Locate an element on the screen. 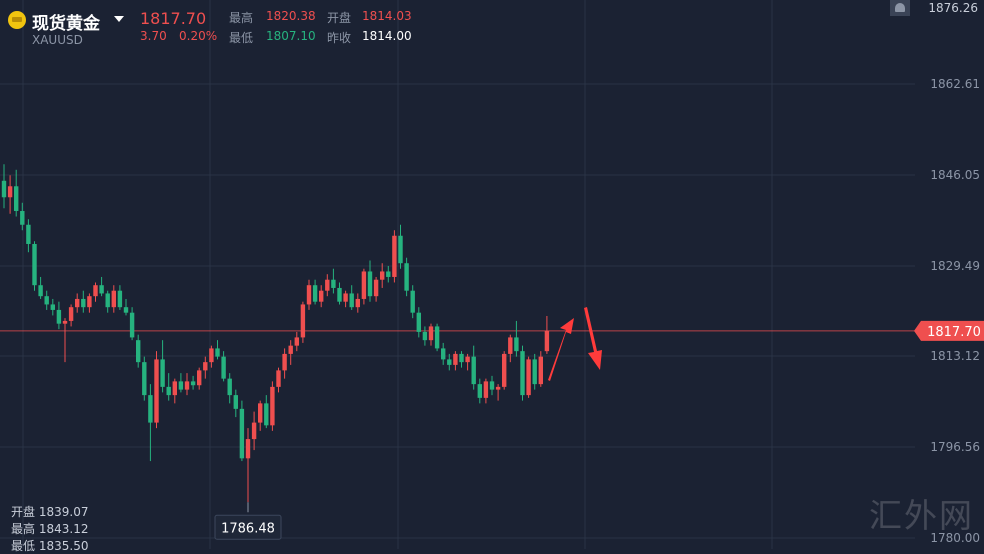 The image size is (984, 554). red-arrow-down is located at coordinates (593, 338).